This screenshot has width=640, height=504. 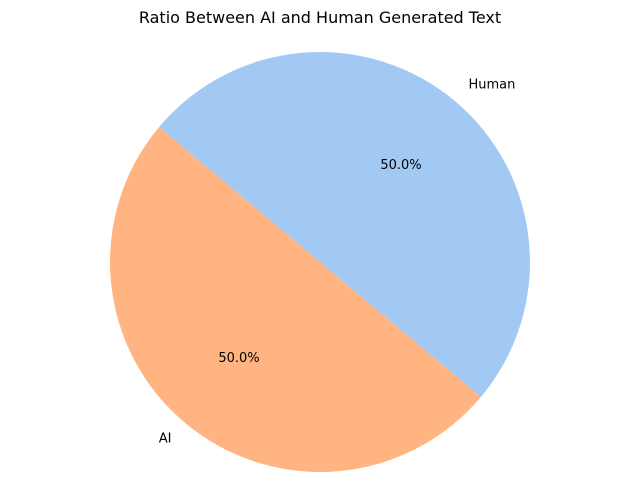 What do you see at coordinates (400, 165) in the screenshot?
I see `slice-percent-human: 50.0%` at bounding box center [400, 165].